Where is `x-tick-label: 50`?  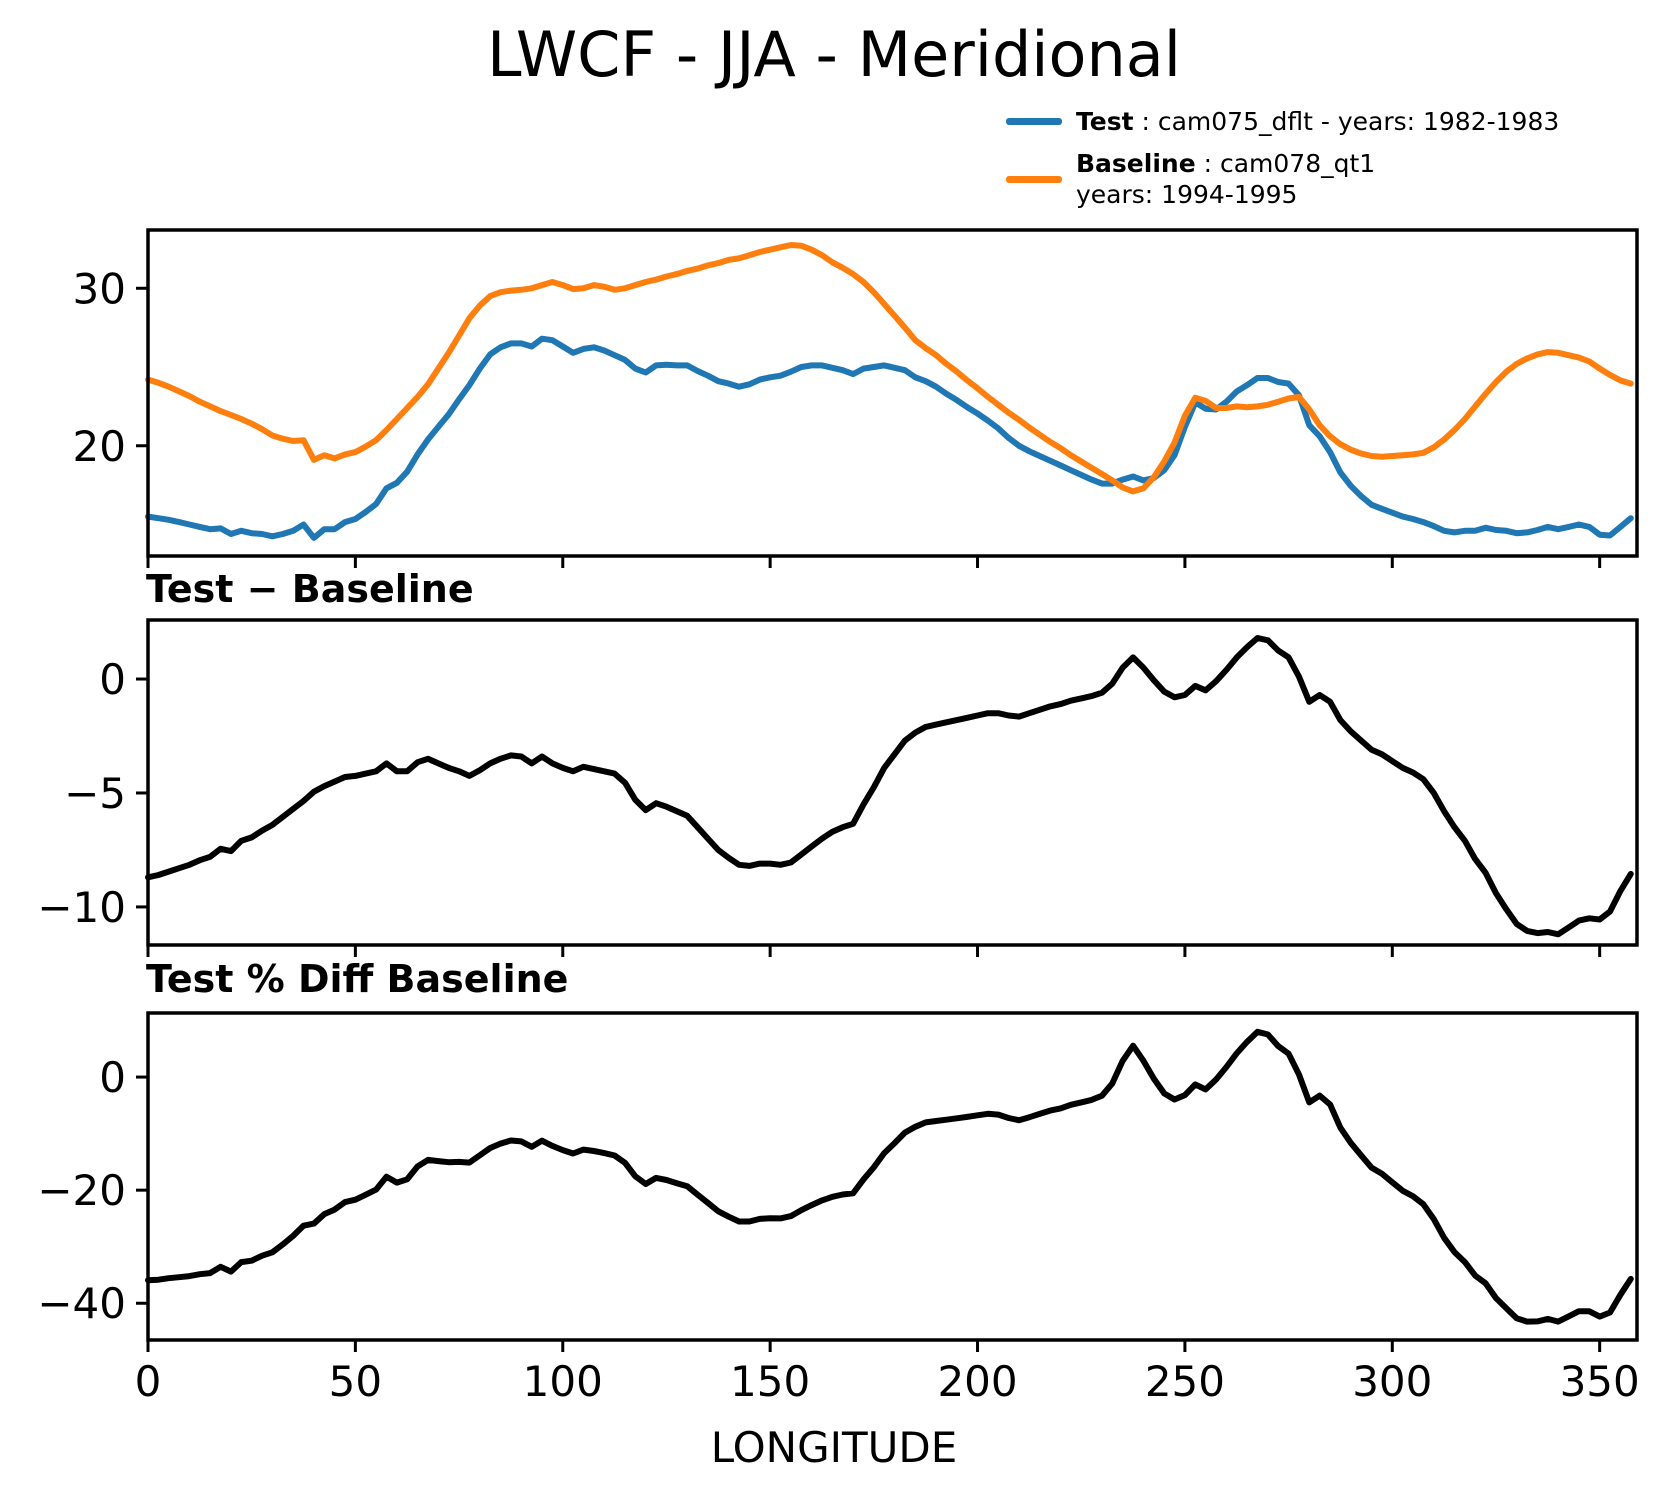
x-tick-label: 50 is located at coordinates (355, 1381).